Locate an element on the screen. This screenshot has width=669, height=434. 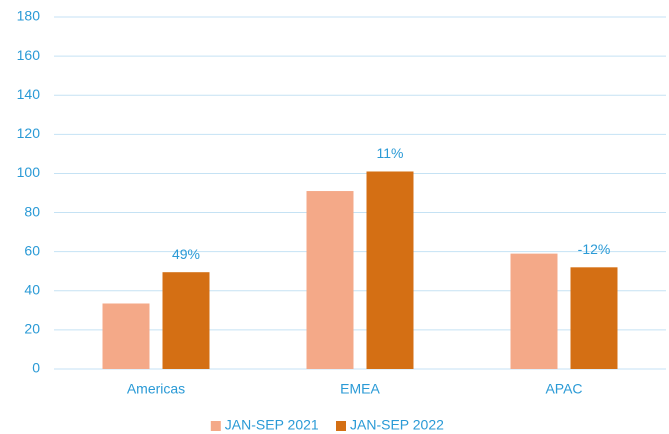
legend-label: JAN-SEP 2021 is located at coordinates (272, 425).